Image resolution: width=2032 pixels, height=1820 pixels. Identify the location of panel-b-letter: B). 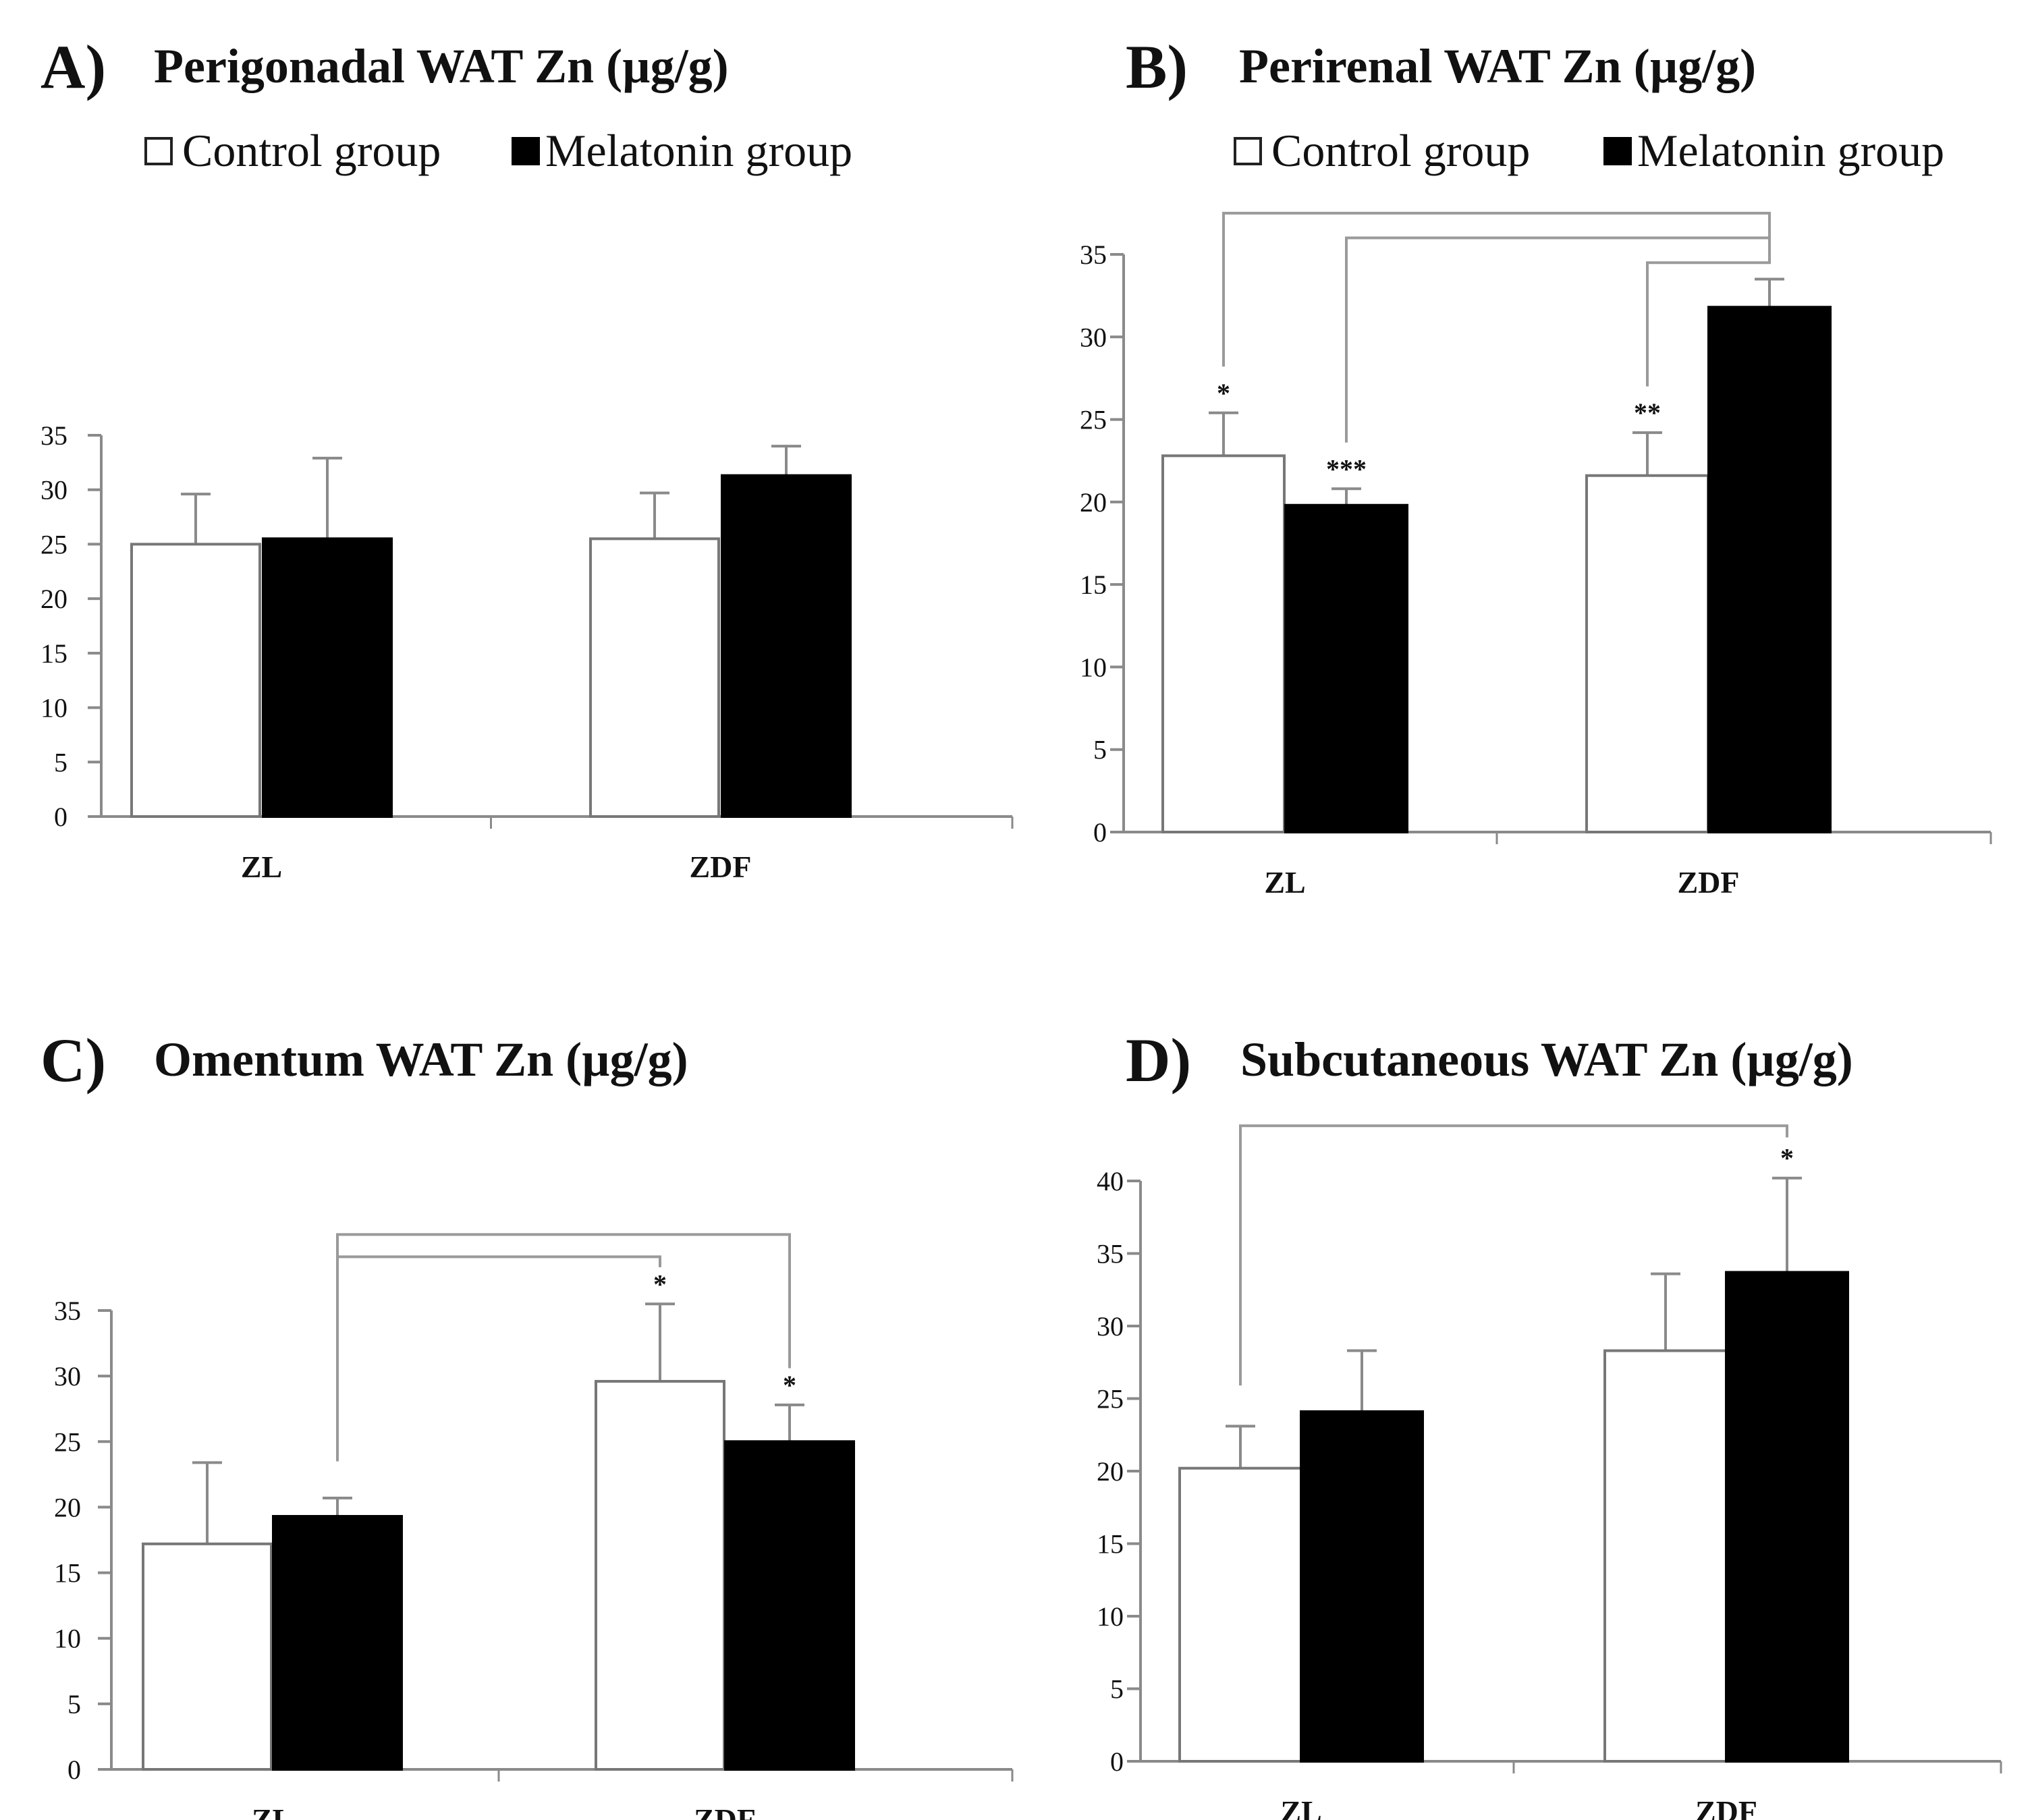
(1157, 67).